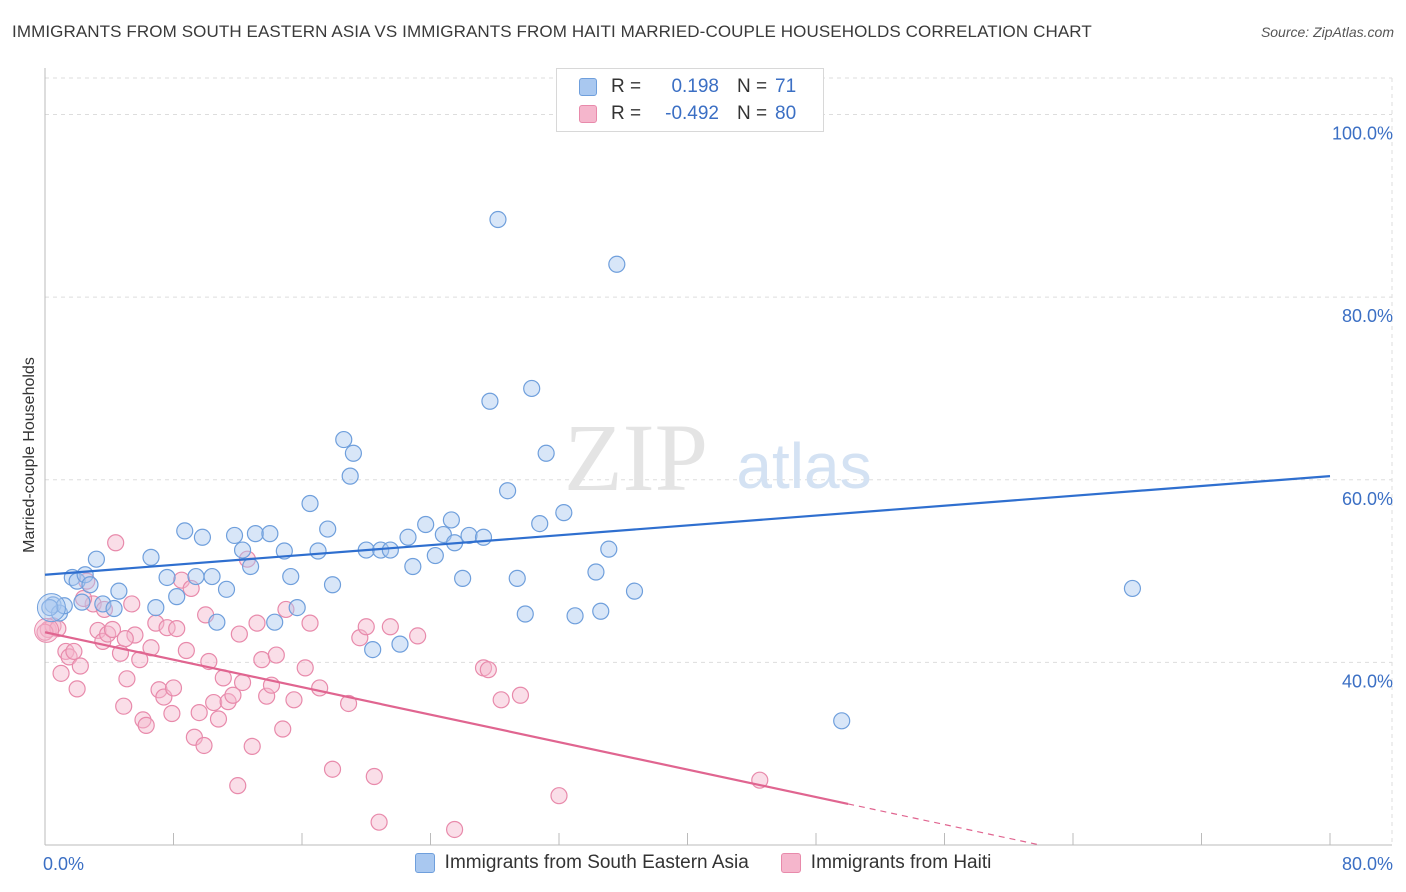  I want to click on watermark-zip: ZIP, so click(636, 457).